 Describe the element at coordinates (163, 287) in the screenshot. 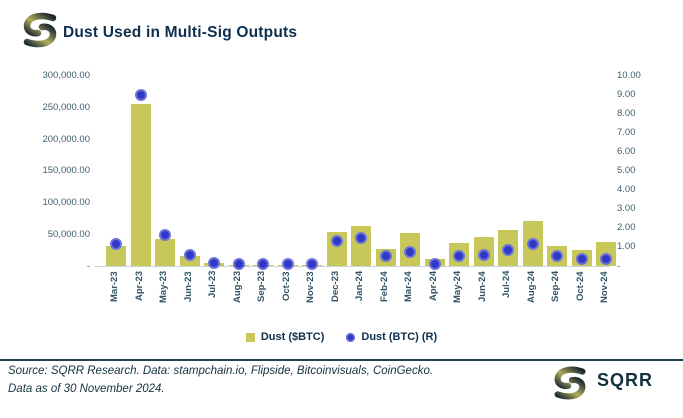

I see `x-axis-label: May-23` at that location.